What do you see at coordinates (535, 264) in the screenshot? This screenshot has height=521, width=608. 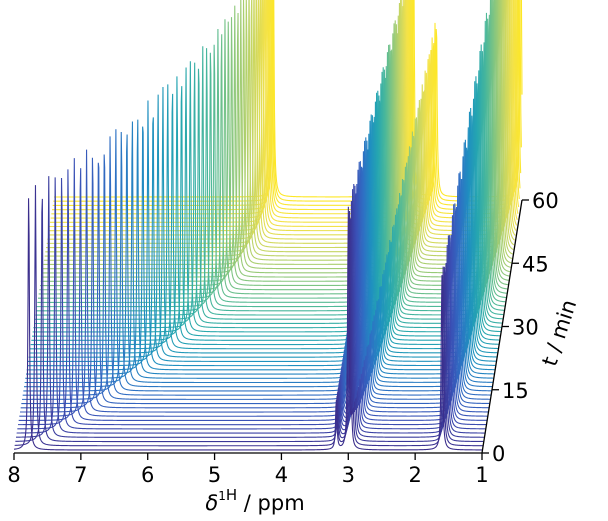 I see `t-tick-label: 45` at bounding box center [535, 264].